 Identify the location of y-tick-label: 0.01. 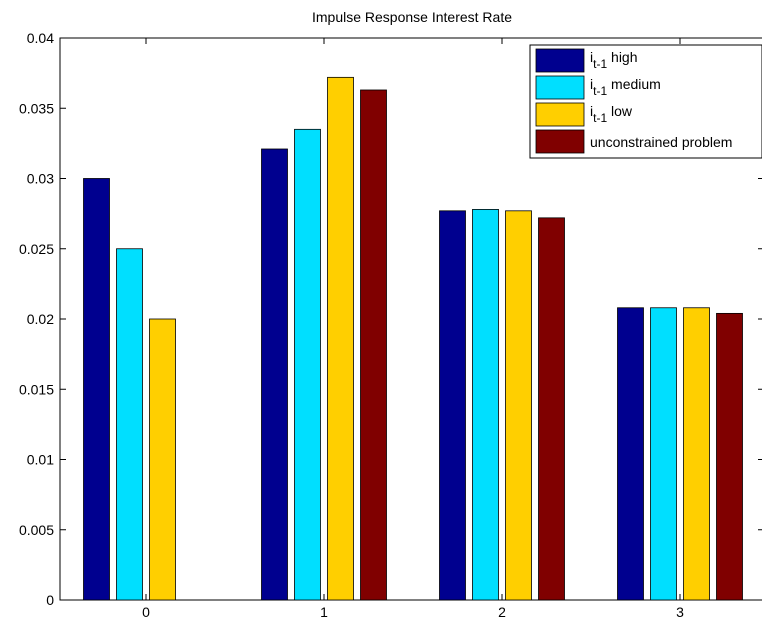
(40, 460).